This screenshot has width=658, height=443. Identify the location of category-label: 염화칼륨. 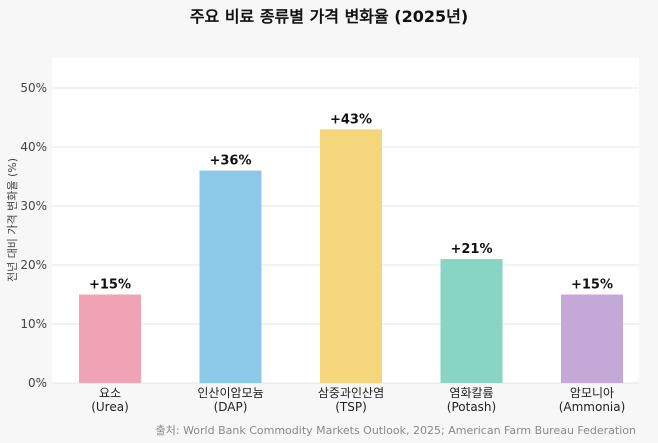
(471, 393).